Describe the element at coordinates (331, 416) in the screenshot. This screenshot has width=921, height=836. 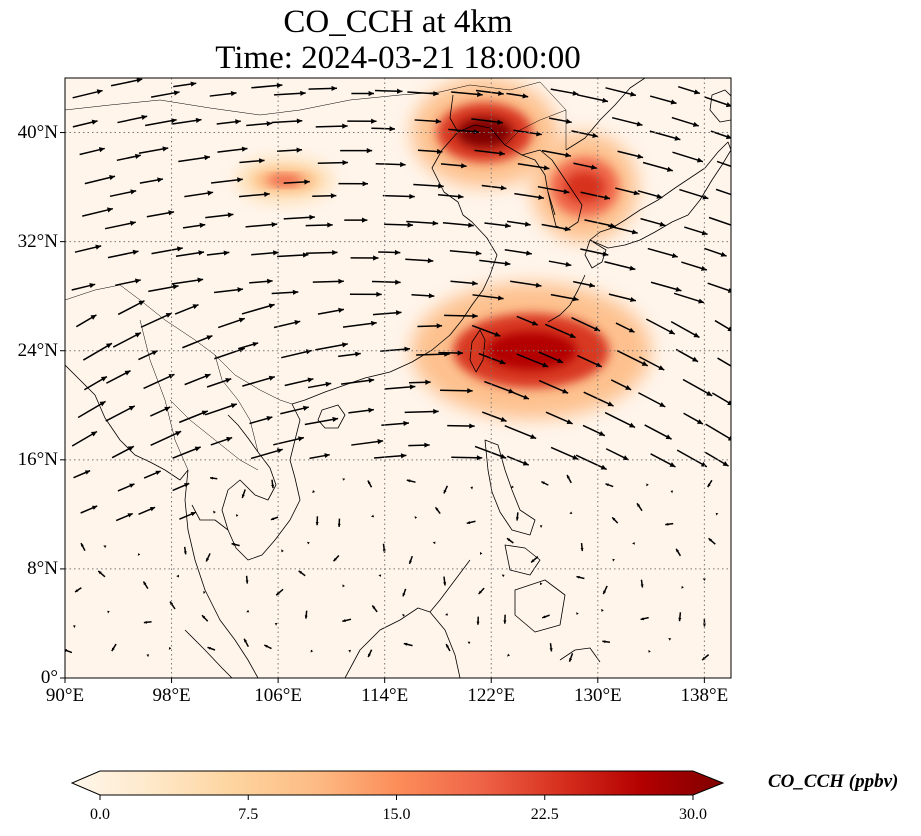
I see `coastline-hainan` at that location.